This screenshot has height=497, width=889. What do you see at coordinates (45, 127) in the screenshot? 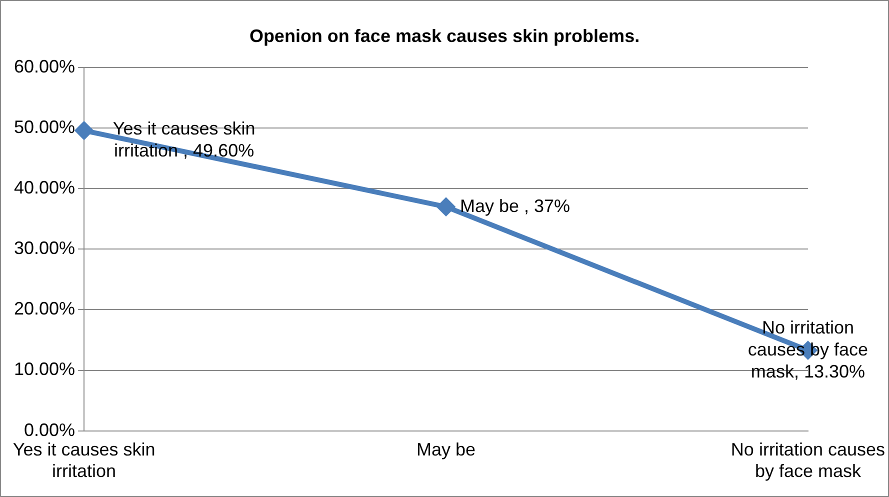
I see `y-tick-label: 50.00%` at bounding box center [45, 127].